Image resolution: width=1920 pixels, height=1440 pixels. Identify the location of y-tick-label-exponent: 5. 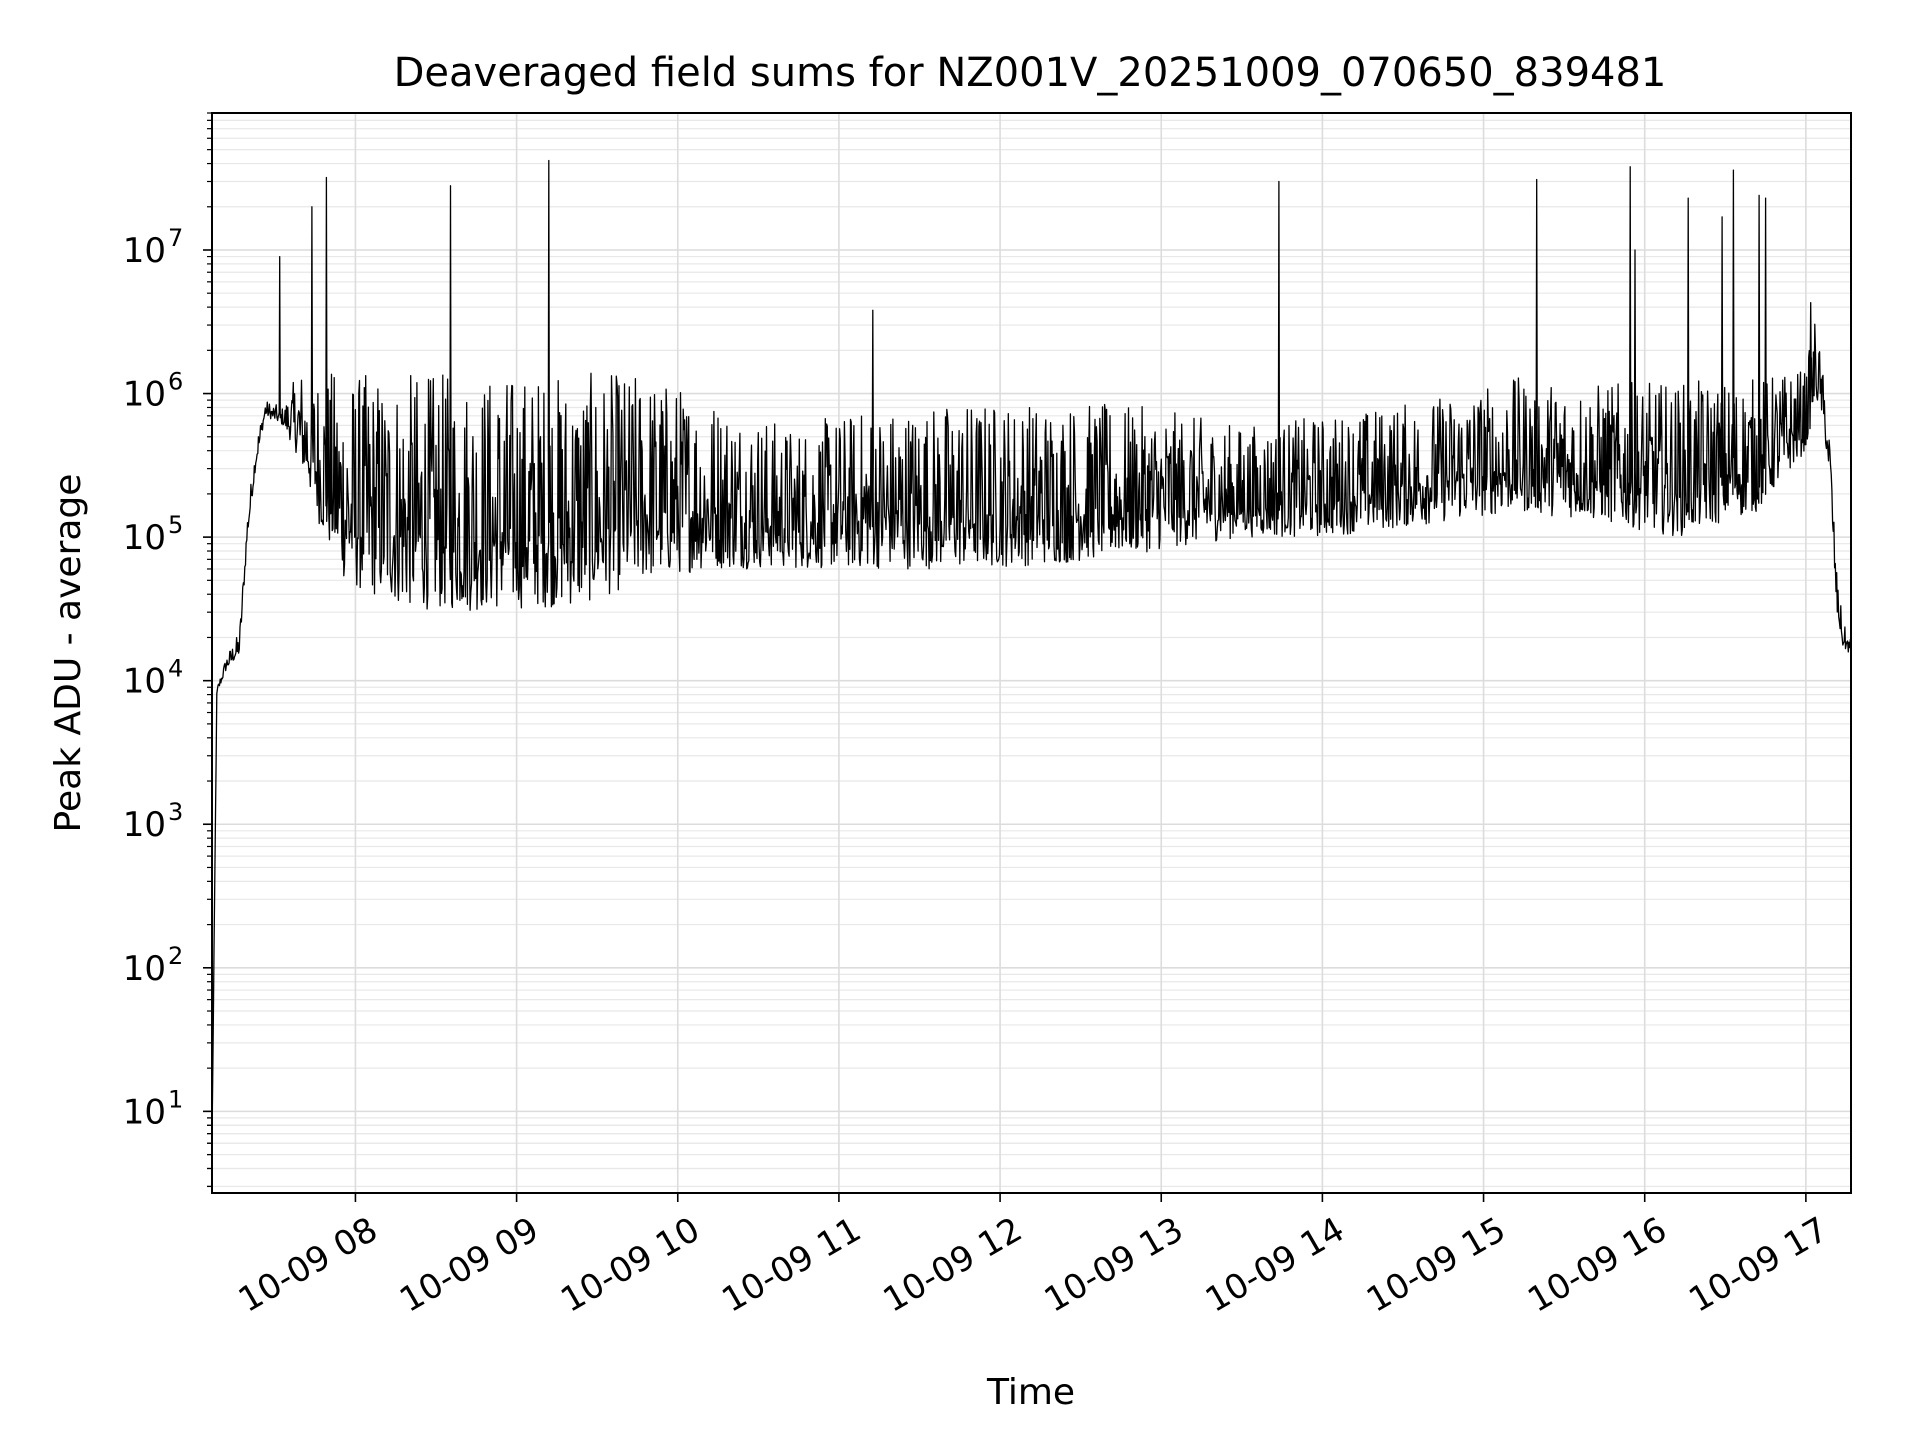
(175, 525).